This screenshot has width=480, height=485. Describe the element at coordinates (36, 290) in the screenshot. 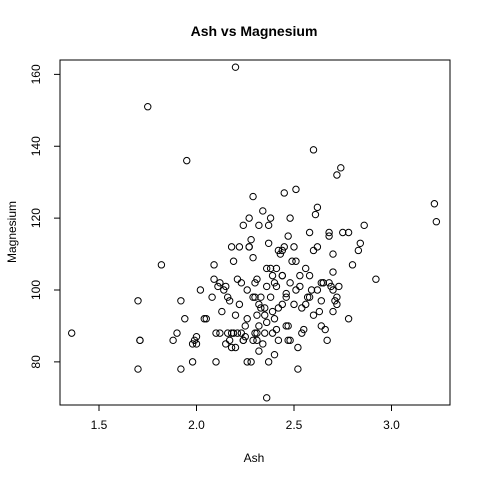

I see `y-tick-label-1: 100` at that location.